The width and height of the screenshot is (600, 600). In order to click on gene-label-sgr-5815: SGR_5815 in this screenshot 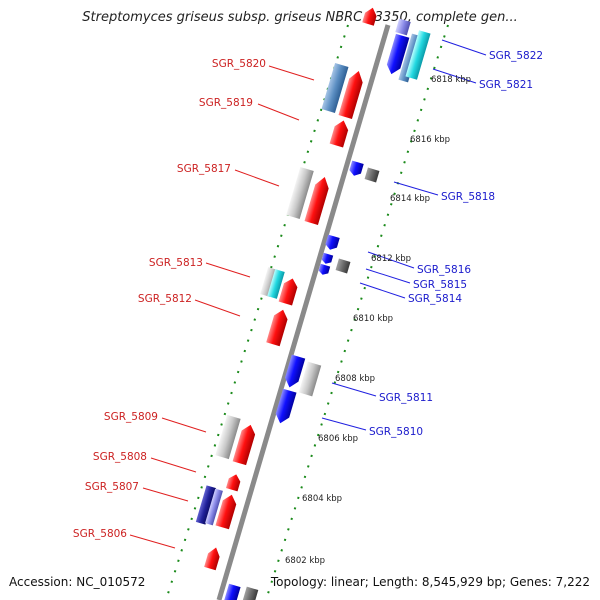, I will do `click(440, 285)`.